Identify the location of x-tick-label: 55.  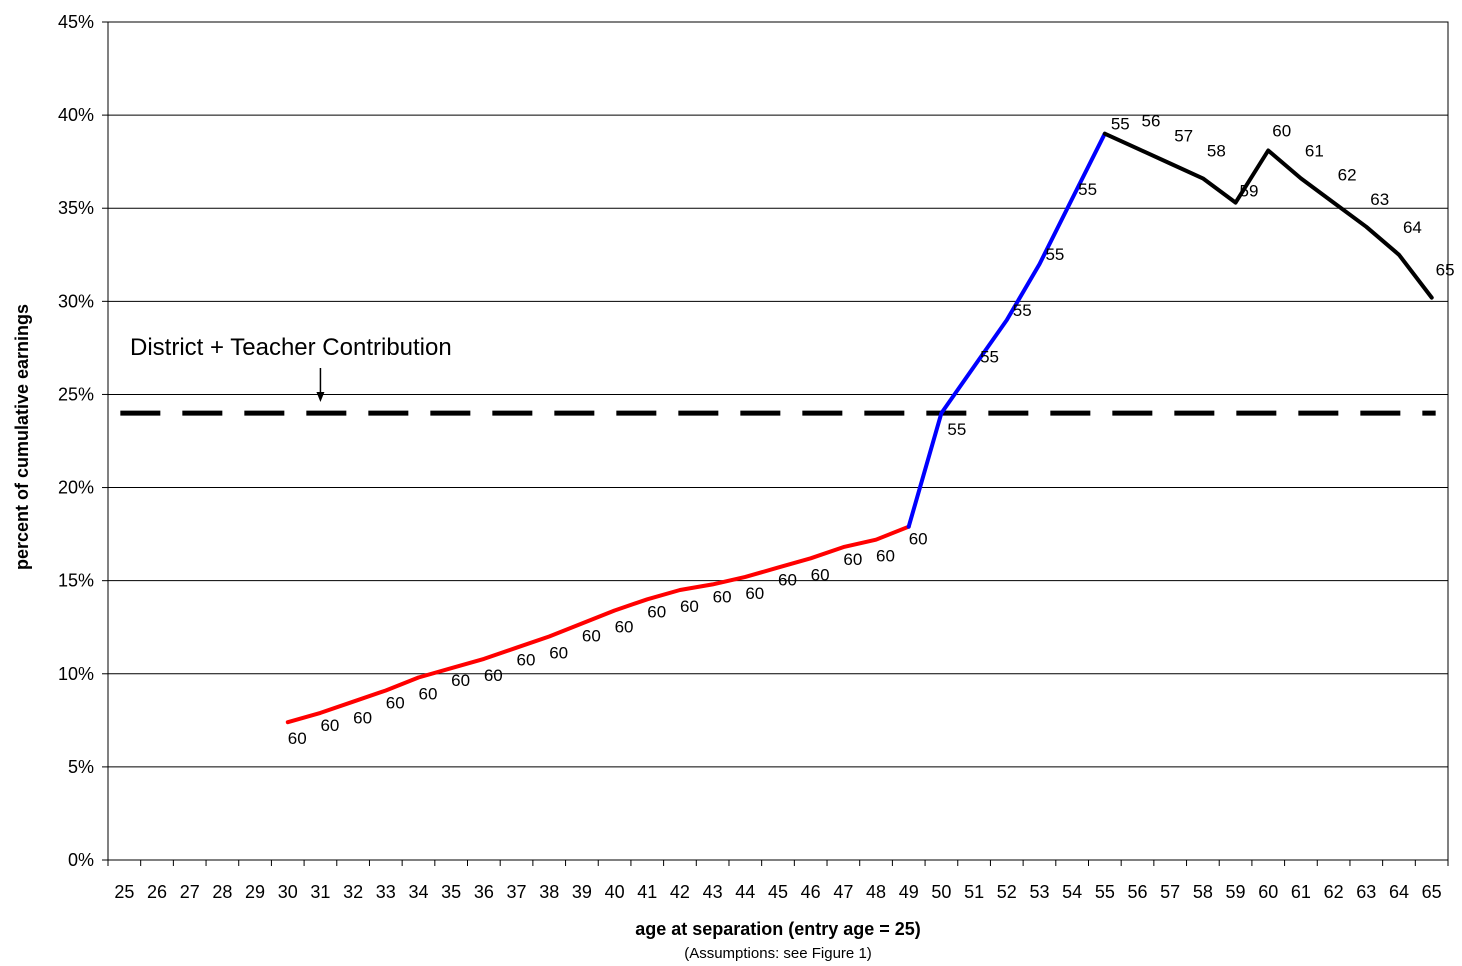
(1105, 892).